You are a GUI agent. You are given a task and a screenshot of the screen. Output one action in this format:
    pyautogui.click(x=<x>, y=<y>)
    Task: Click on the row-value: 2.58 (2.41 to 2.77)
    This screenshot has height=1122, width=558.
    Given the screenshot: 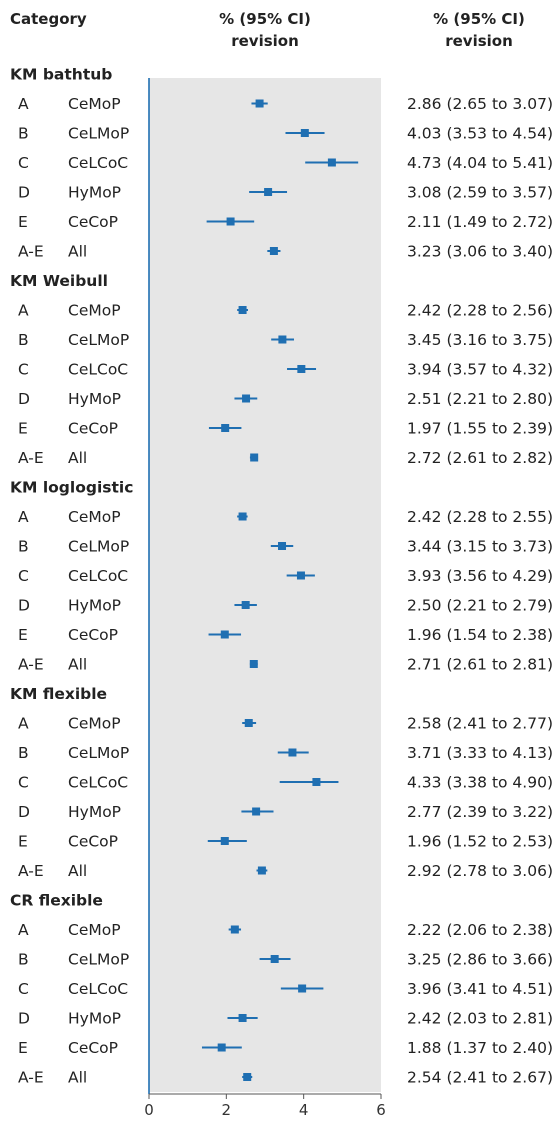 What is the action you would take?
    pyautogui.click(x=480, y=724)
    